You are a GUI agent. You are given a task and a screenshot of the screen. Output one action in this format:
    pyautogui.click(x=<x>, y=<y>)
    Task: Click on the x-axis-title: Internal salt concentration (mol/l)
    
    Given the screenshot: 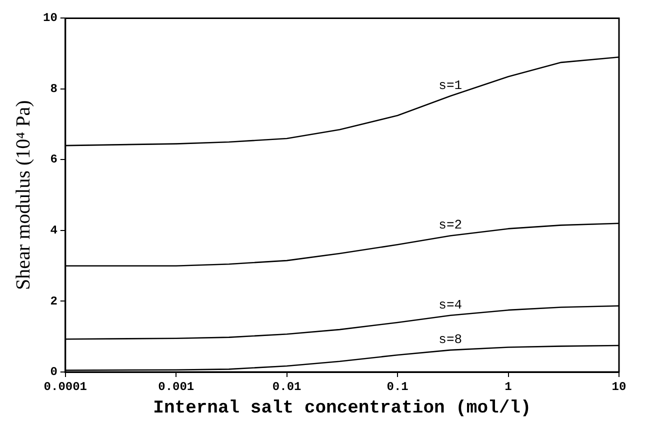 What is the action you would take?
    pyautogui.click(x=342, y=408)
    